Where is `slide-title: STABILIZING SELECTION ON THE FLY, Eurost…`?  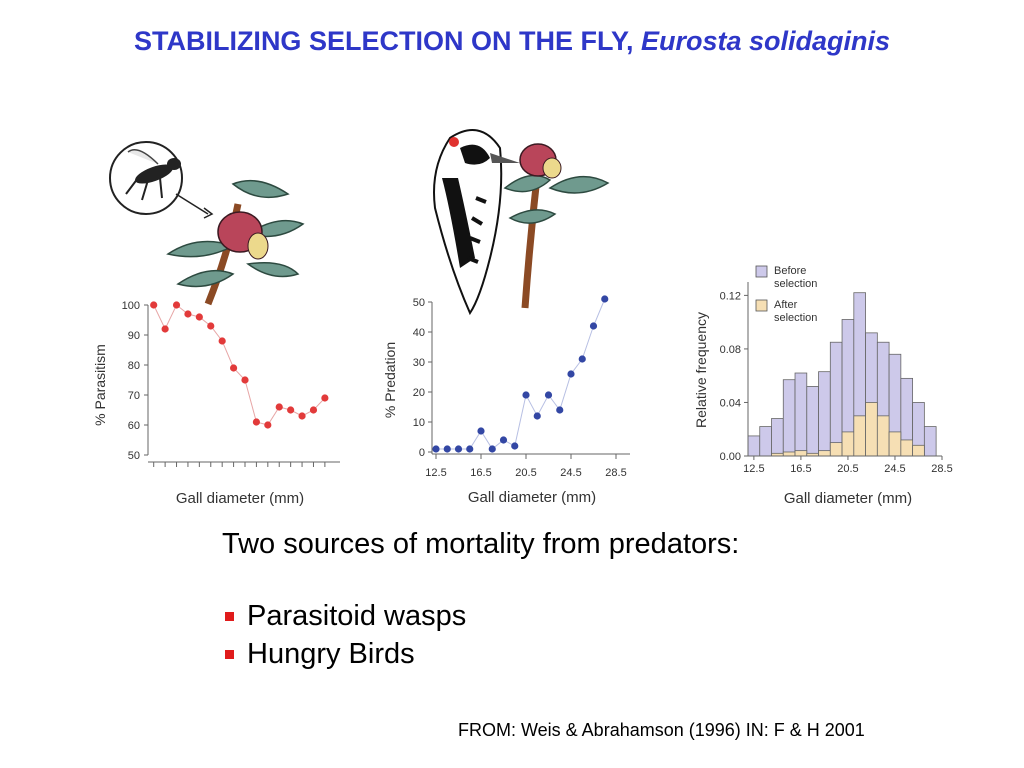
slide-title: STABILIZING SELECTION ON THE FLY, Eurost… is located at coordinates (512, 41).